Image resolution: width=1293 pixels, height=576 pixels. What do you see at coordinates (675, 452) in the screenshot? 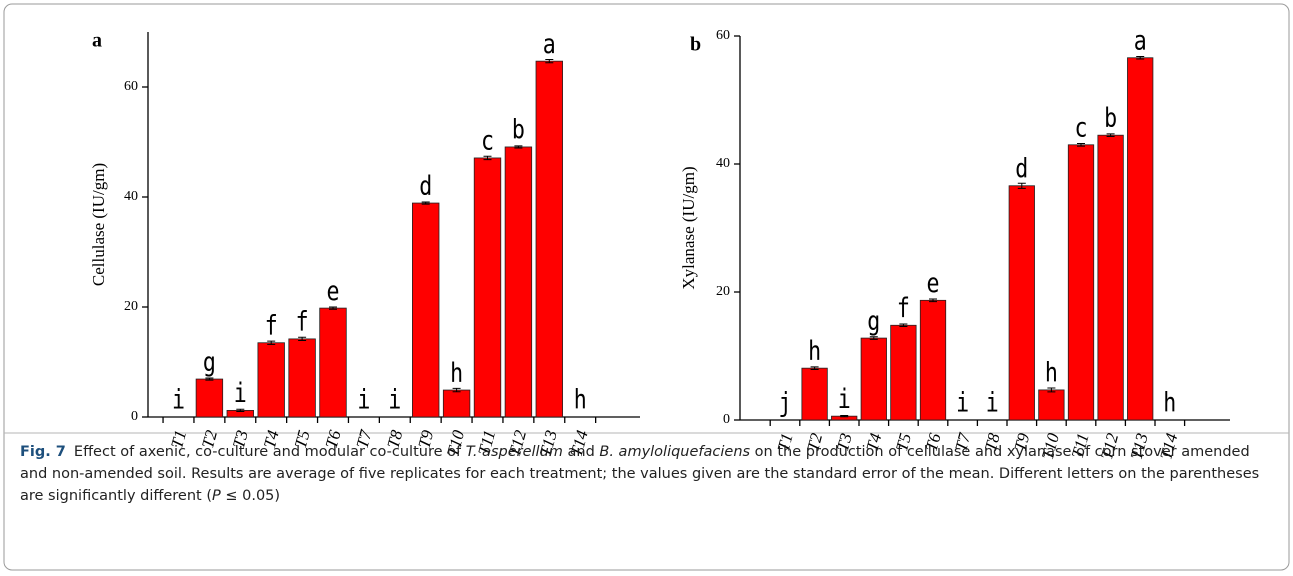
I see `caption-text: B. amyloliquefaciens` at bounding box center [675, 452].